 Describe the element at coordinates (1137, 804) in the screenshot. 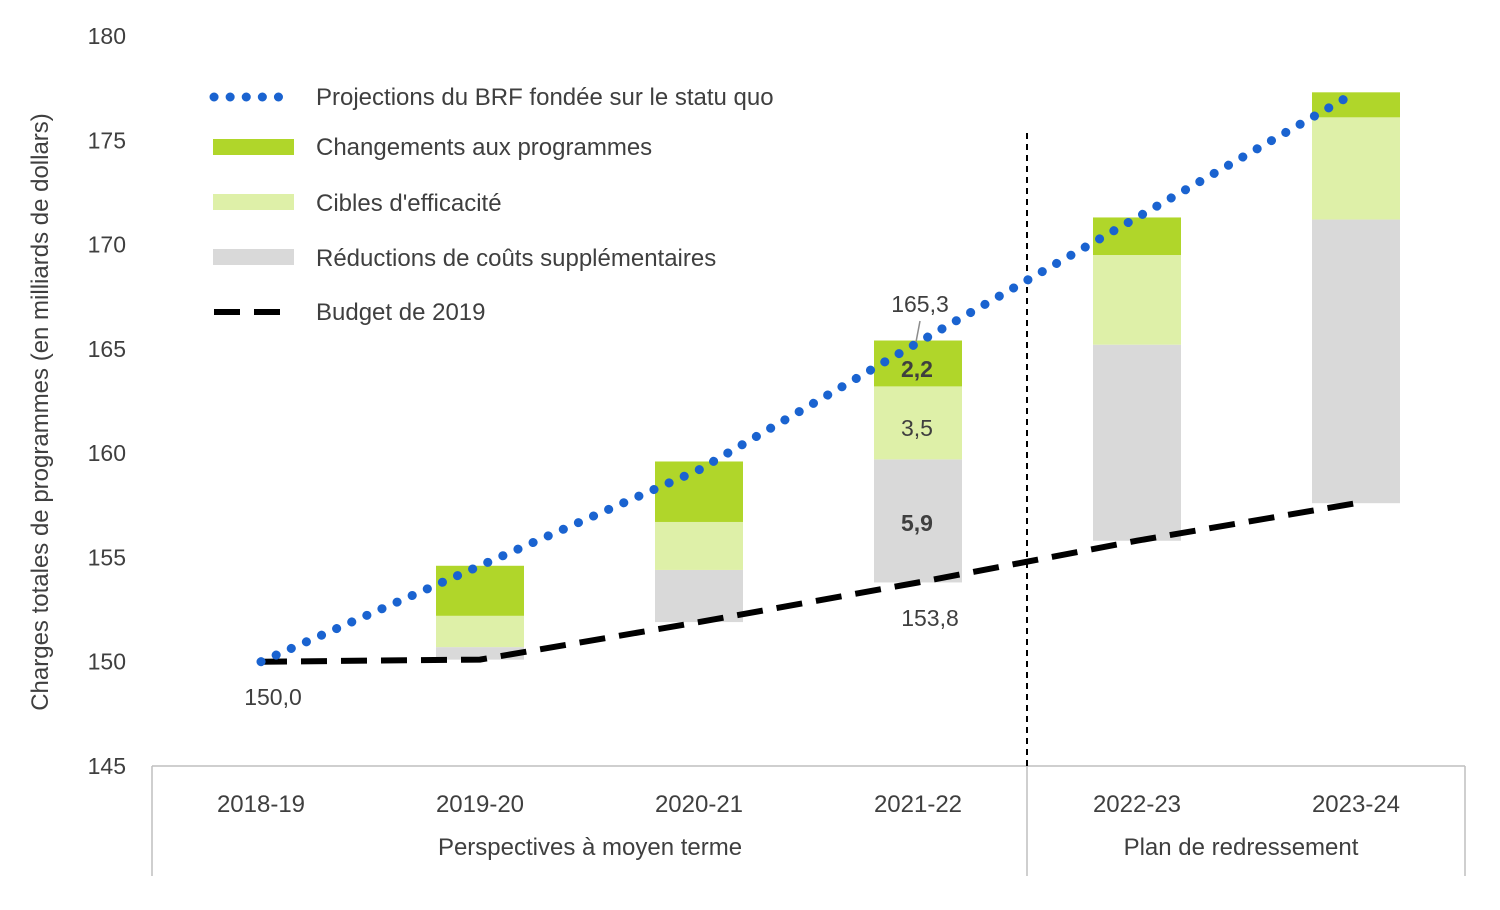

I see `x-tick-label: 2022-23` at that location.